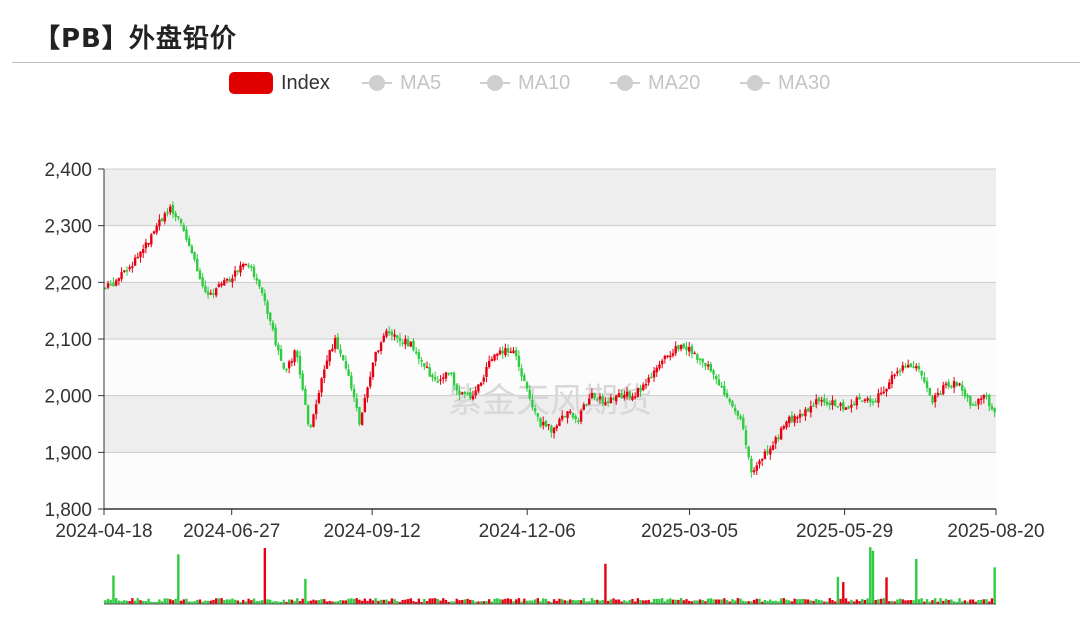 This screenshot has height=620, width=1080. What do you see at coordinates (135, 39) in the screenshot?
I see `page-title: 【PB】外盘铅价` at bounding box center [135, 39].